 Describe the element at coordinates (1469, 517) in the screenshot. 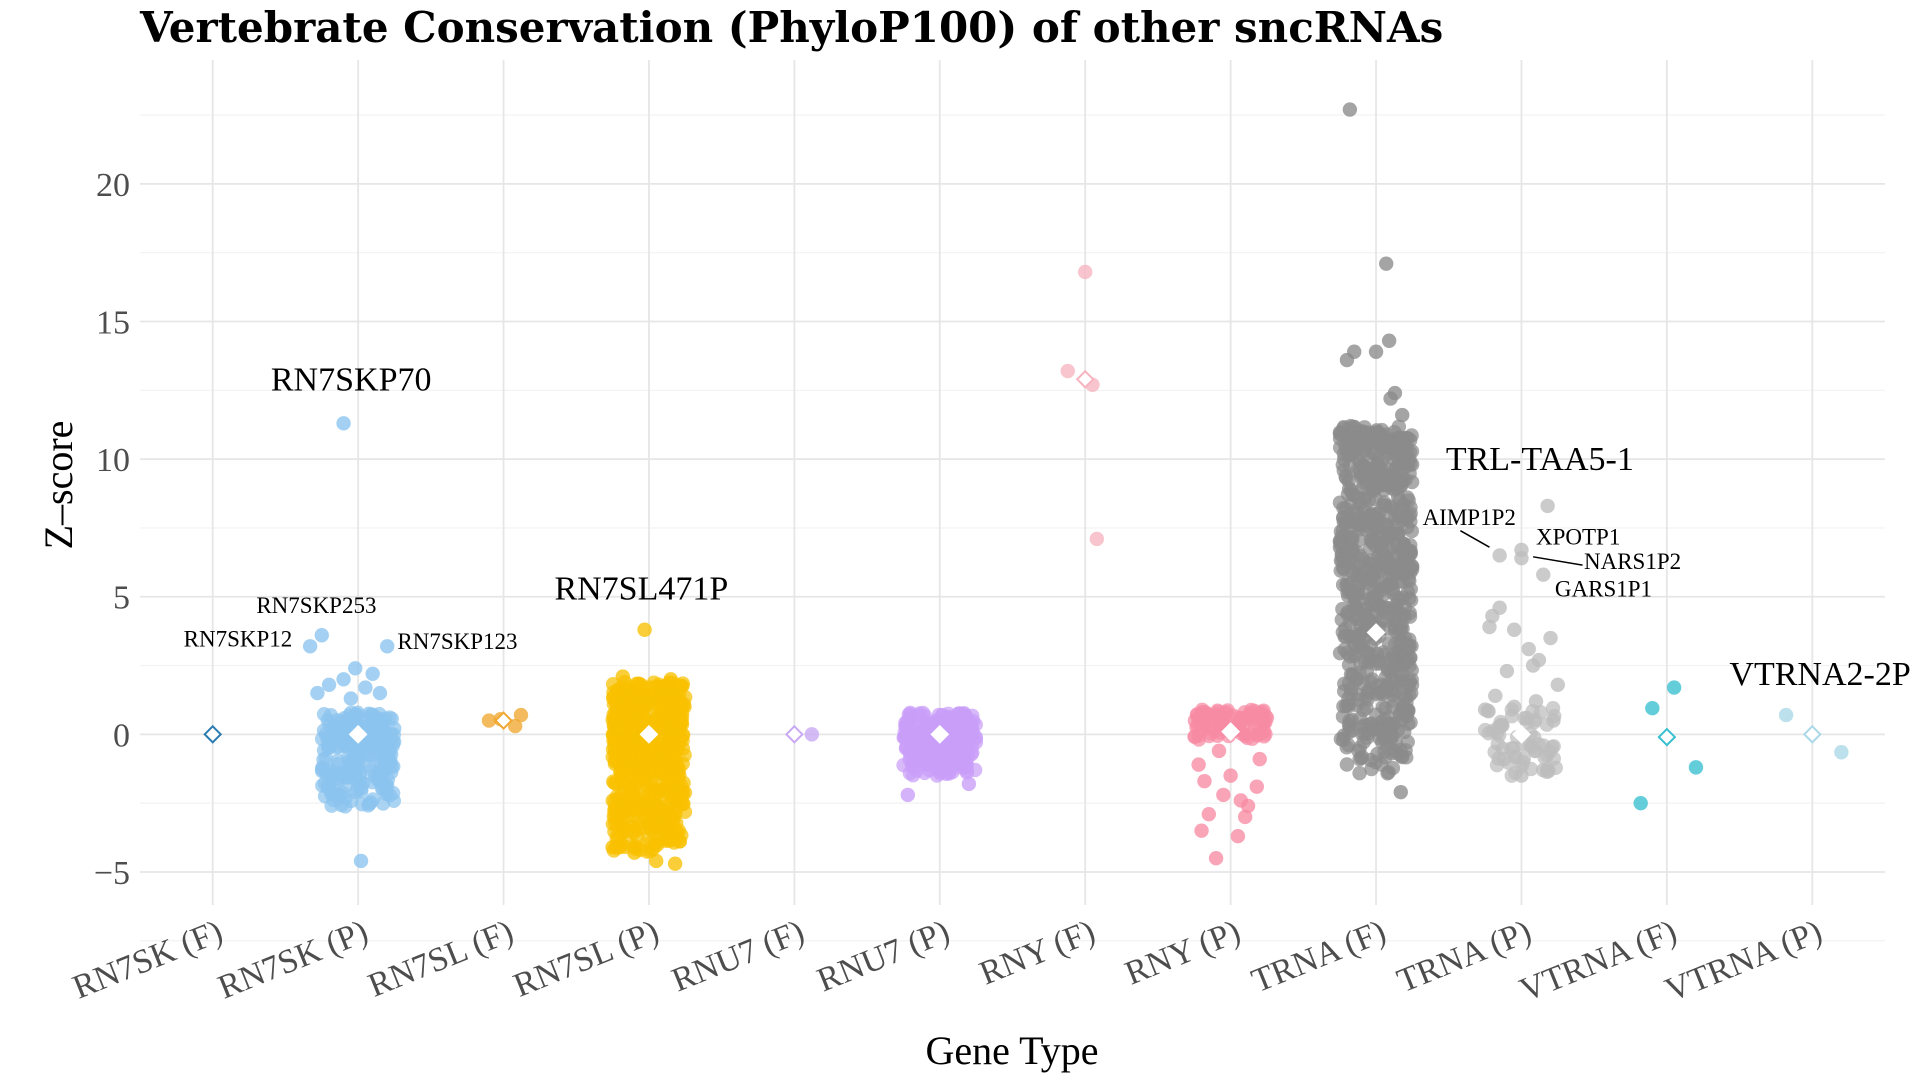

I see `annotation-label: AIMP1P2` at that location.